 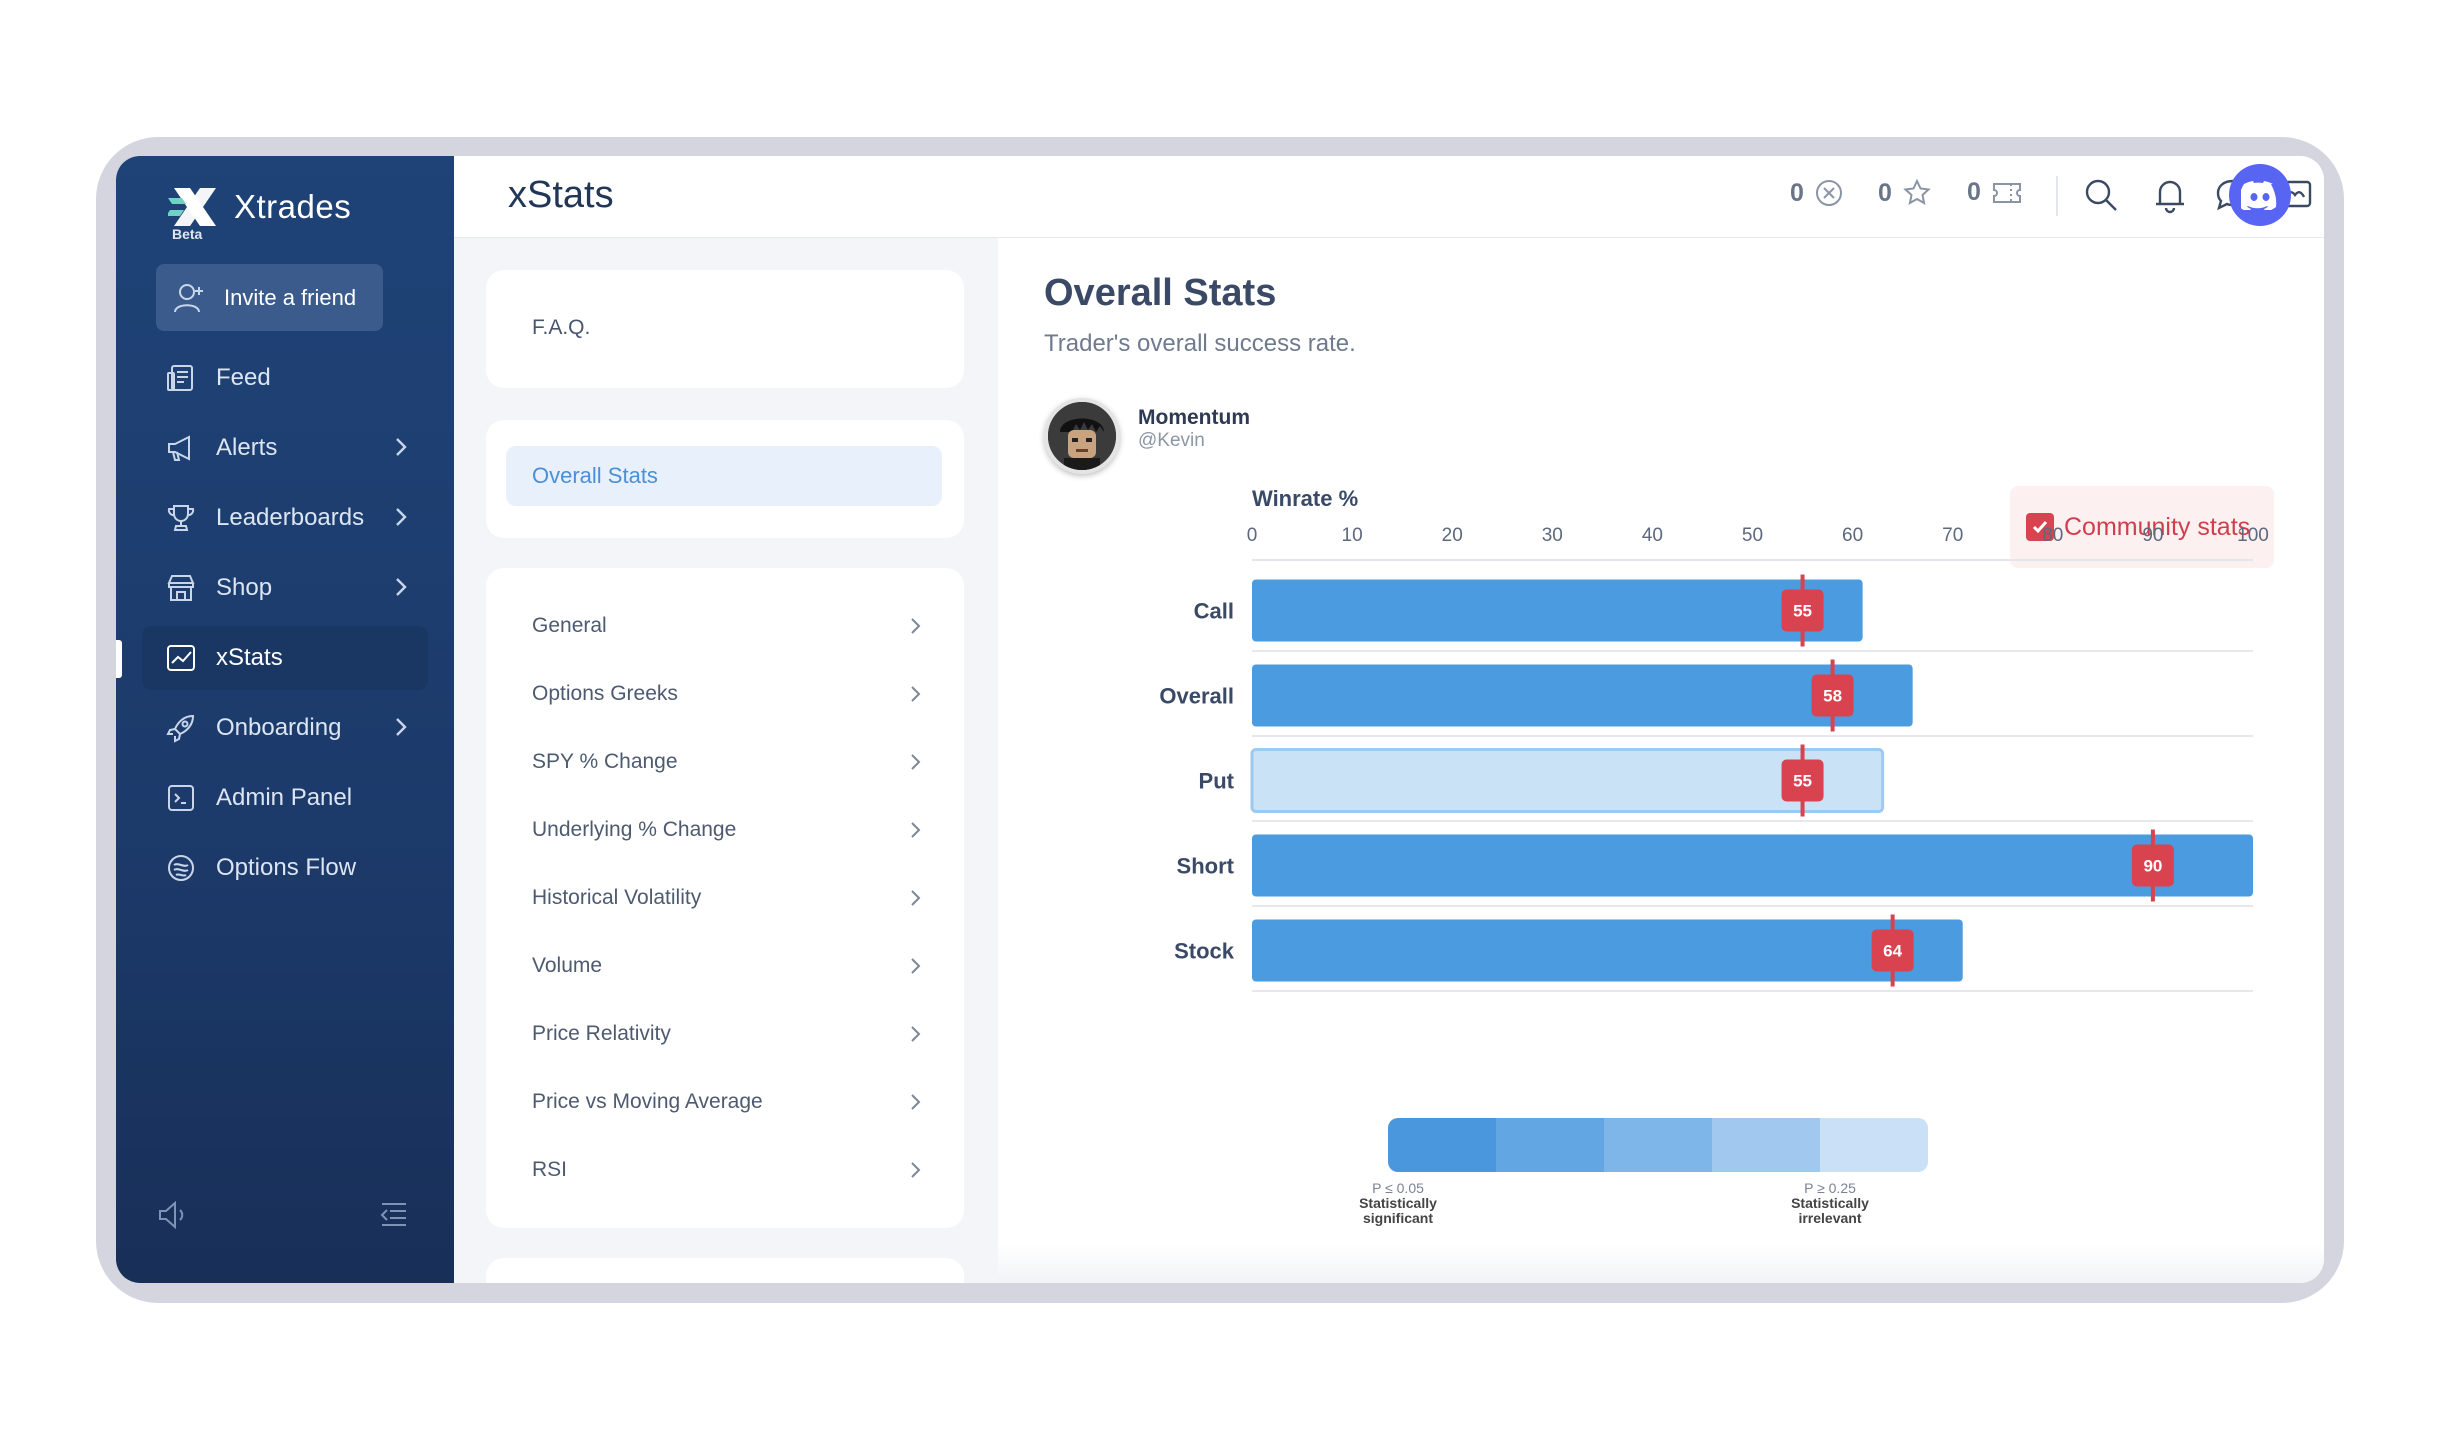 What do you see at coordinates (727, 966) in the screenshot?
I see `menu-item-volume: Volume` at bounding box center [727, 966].